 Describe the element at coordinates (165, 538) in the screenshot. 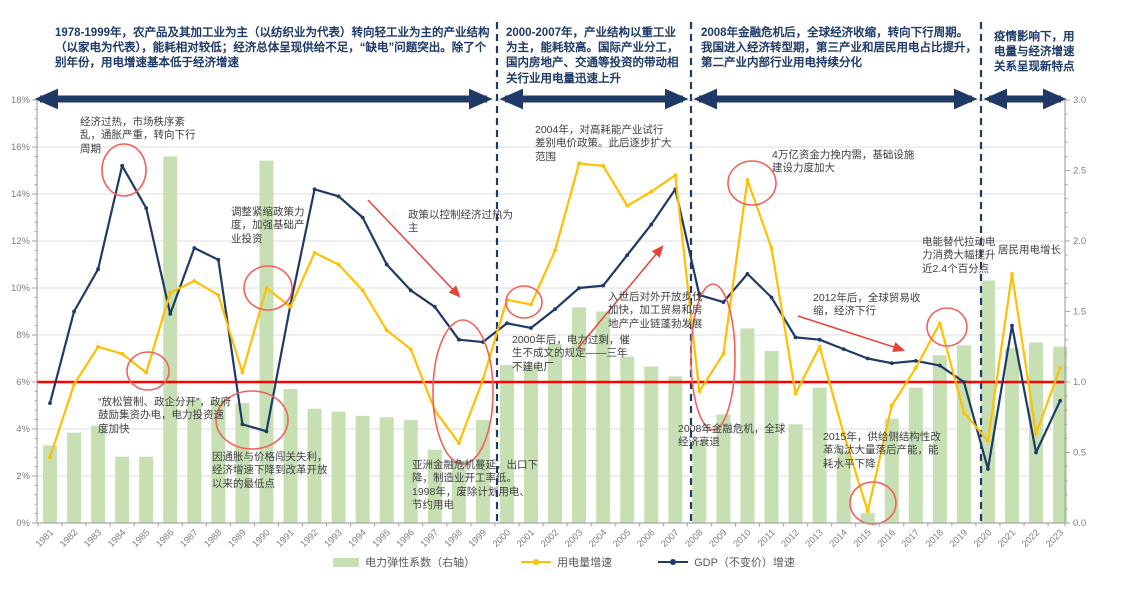

I see `x-axis-label: 1986` at that location.